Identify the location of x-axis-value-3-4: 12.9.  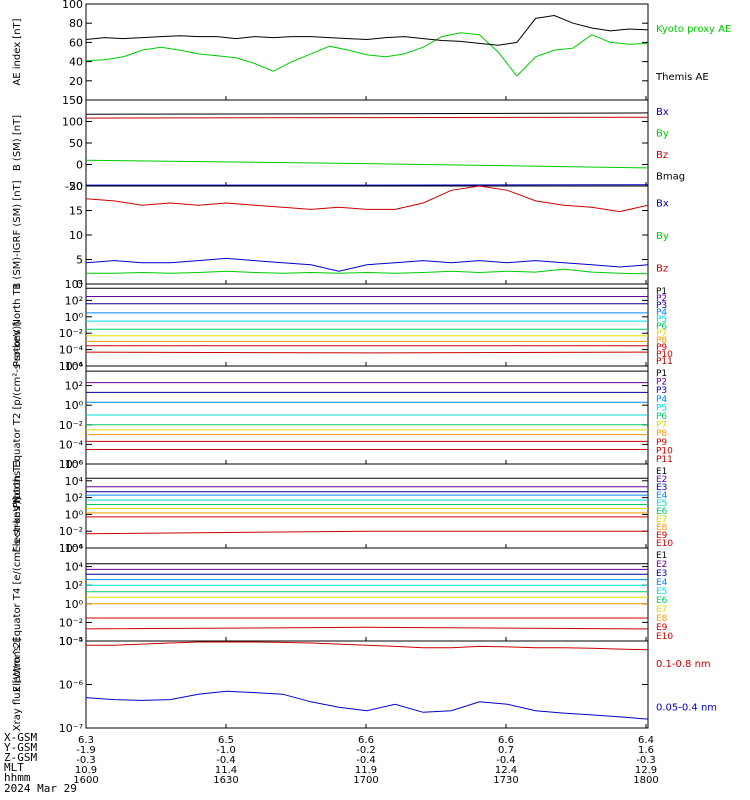
(646, 770).